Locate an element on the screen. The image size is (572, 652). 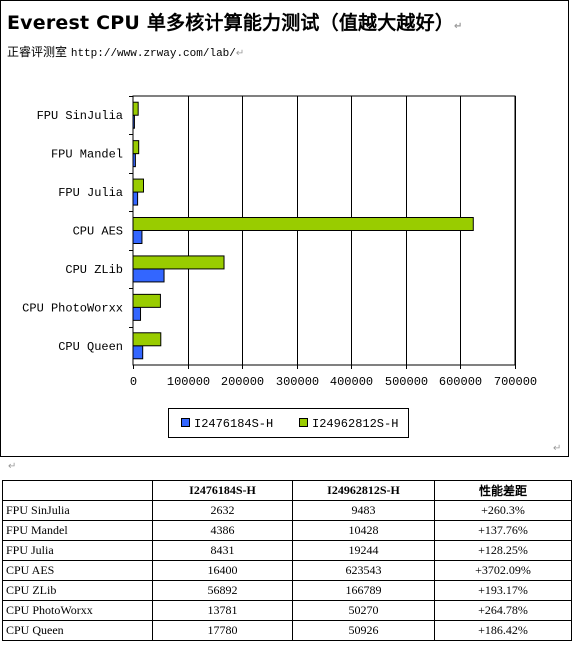
table-row: FPU SinJulia 2632 9483 +260.3% is located at coordinates (287, 510).